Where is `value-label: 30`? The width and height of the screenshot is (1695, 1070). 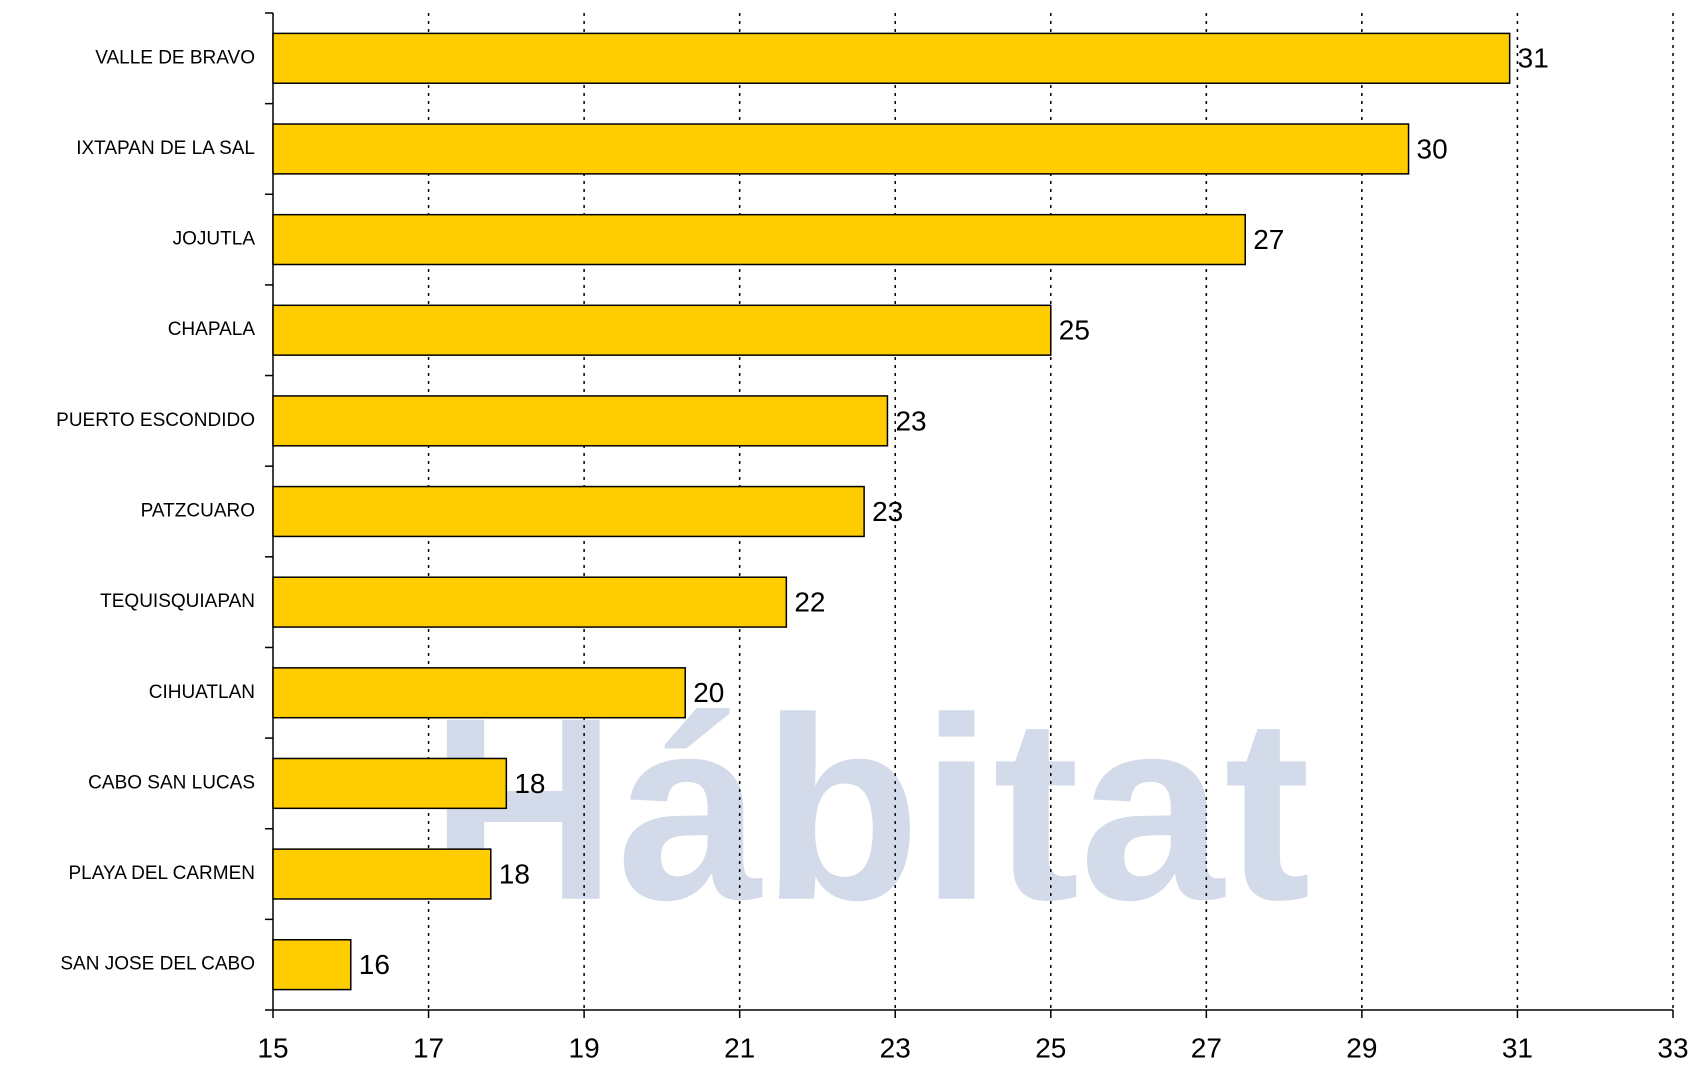 value-label: 30 is located at coordinates (1432, 148).